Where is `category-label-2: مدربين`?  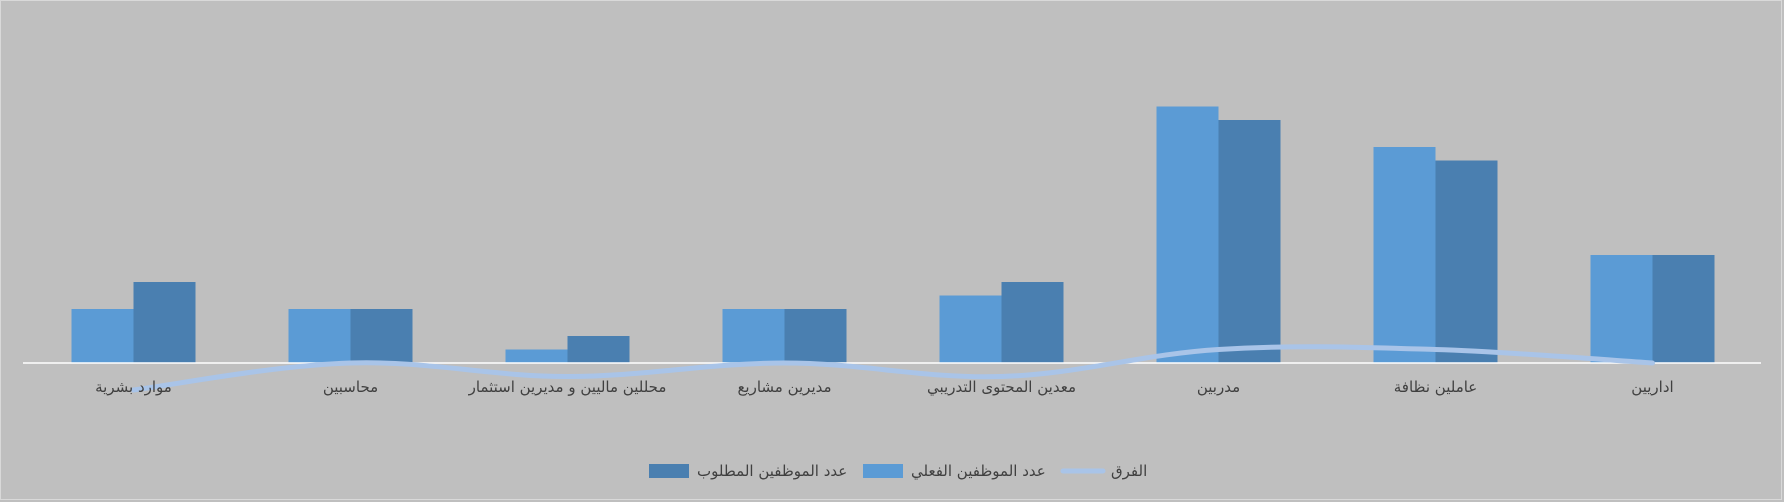
category-label-2: مدربين is located at coordinates (1218, 387).